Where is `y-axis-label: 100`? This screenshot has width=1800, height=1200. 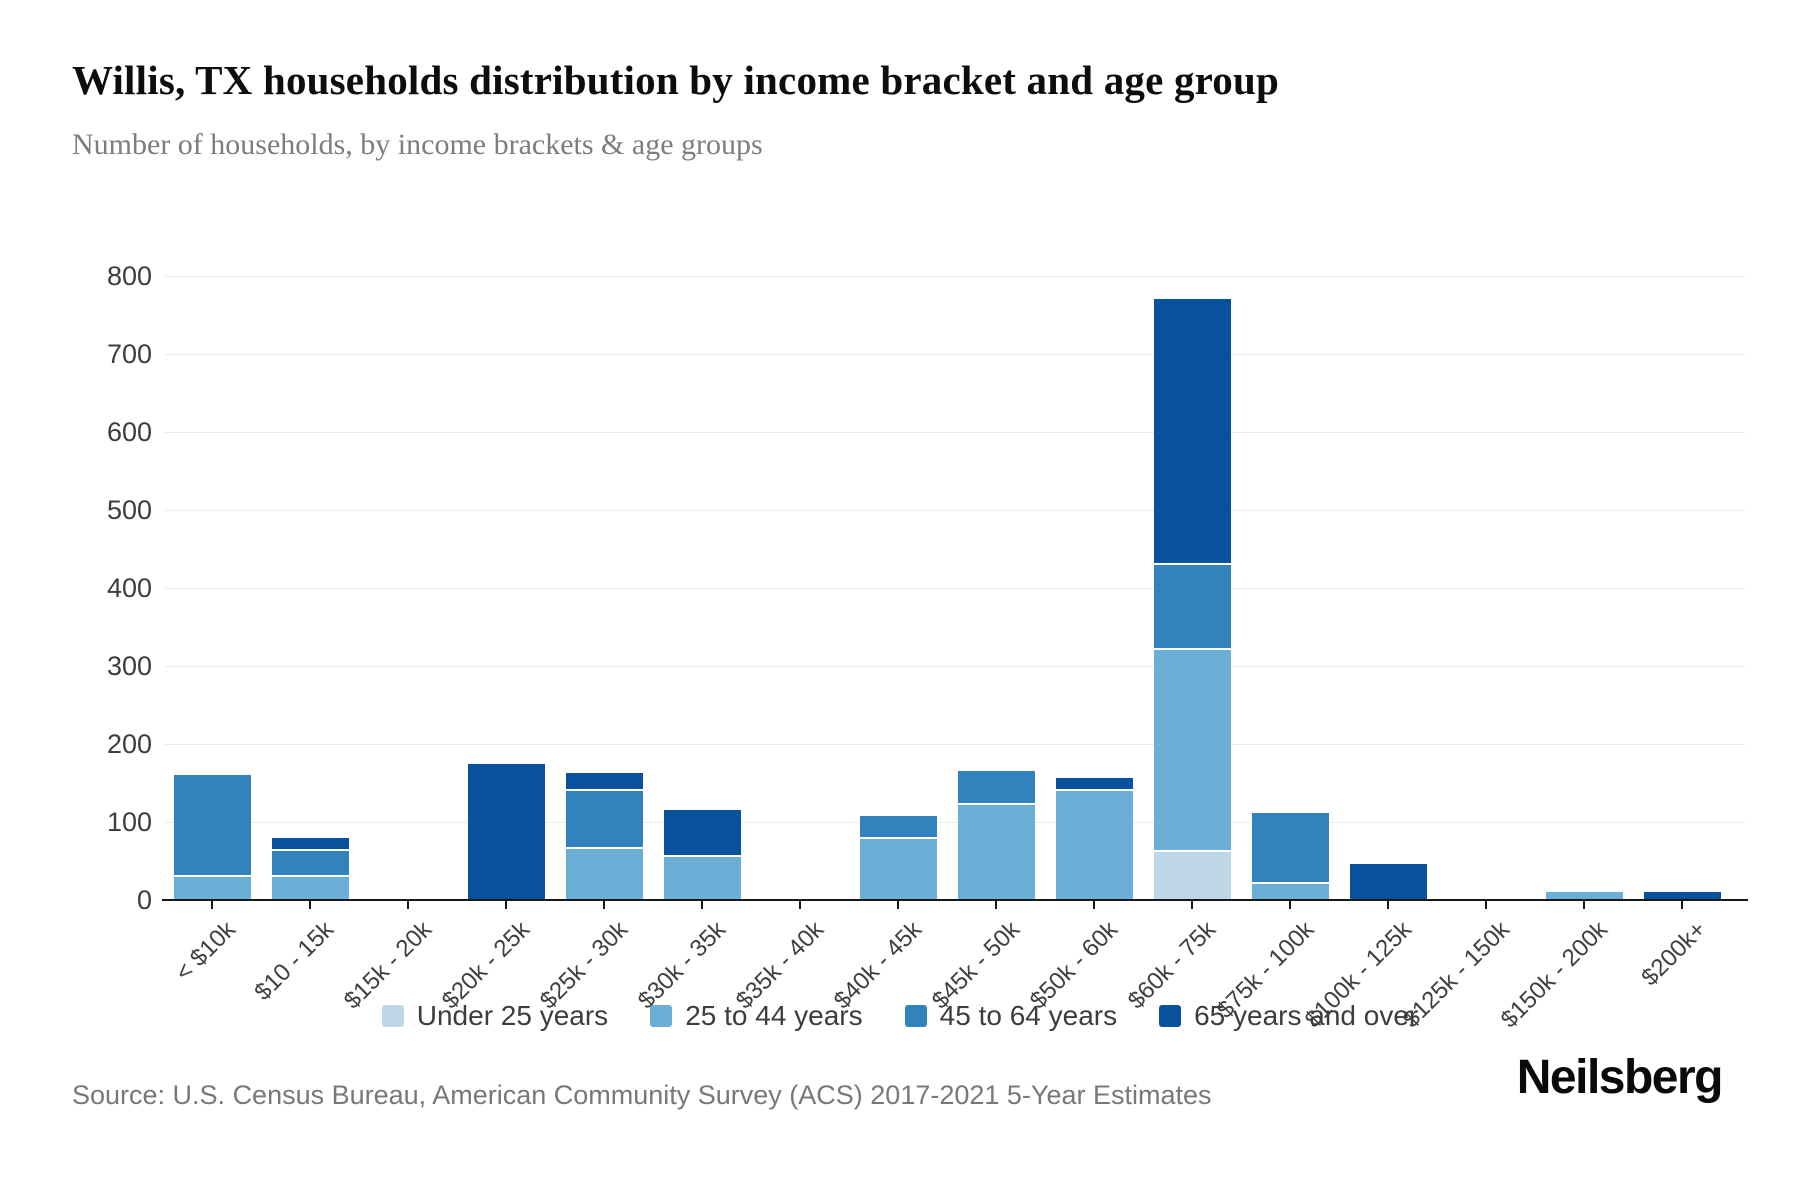 y-axis-label: 100 is located at coordinates (129, 822).